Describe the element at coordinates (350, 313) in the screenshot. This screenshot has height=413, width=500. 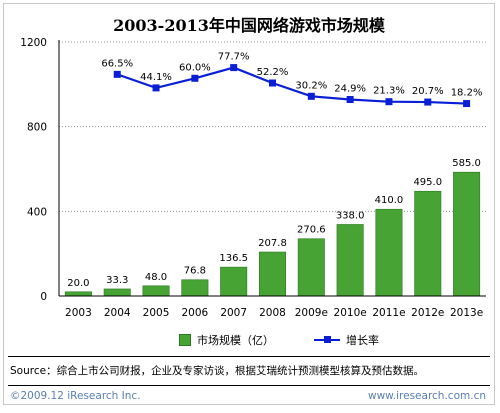
I see `x-tick-label: 2010e` at that location.